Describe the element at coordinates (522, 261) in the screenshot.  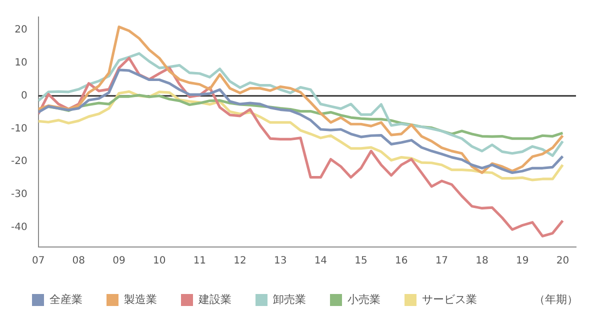
I see `x-tick-label: 19` at that location.